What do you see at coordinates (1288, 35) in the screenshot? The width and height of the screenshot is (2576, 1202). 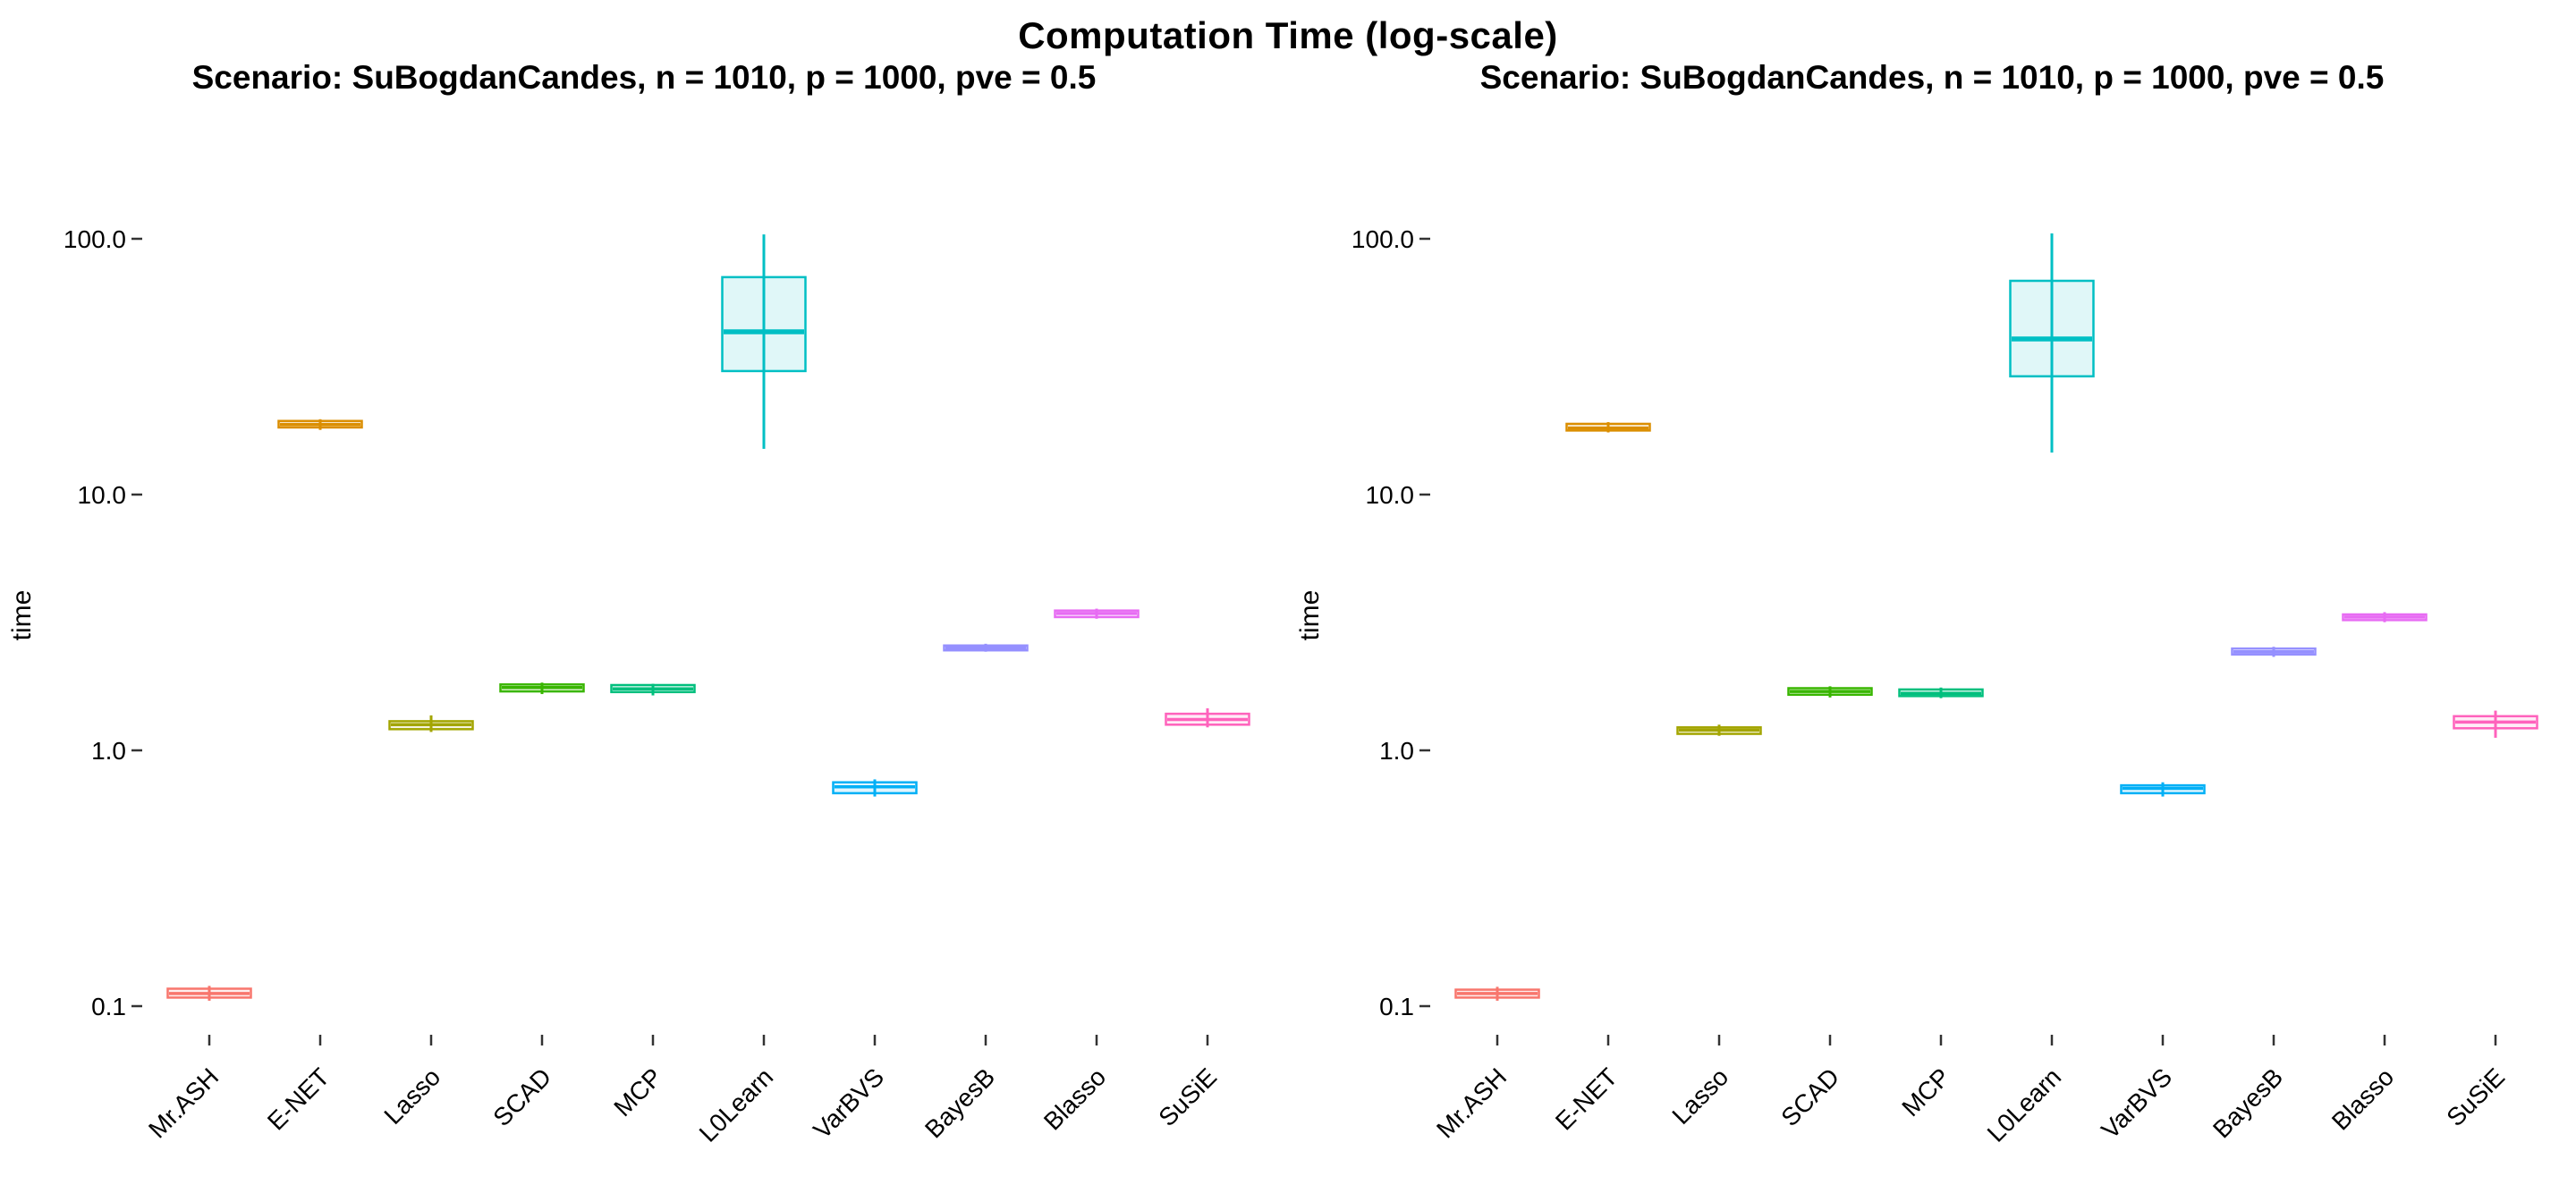 I see `figure-title: Computation Time (log-scale)` at bounding box center [1288, 35].